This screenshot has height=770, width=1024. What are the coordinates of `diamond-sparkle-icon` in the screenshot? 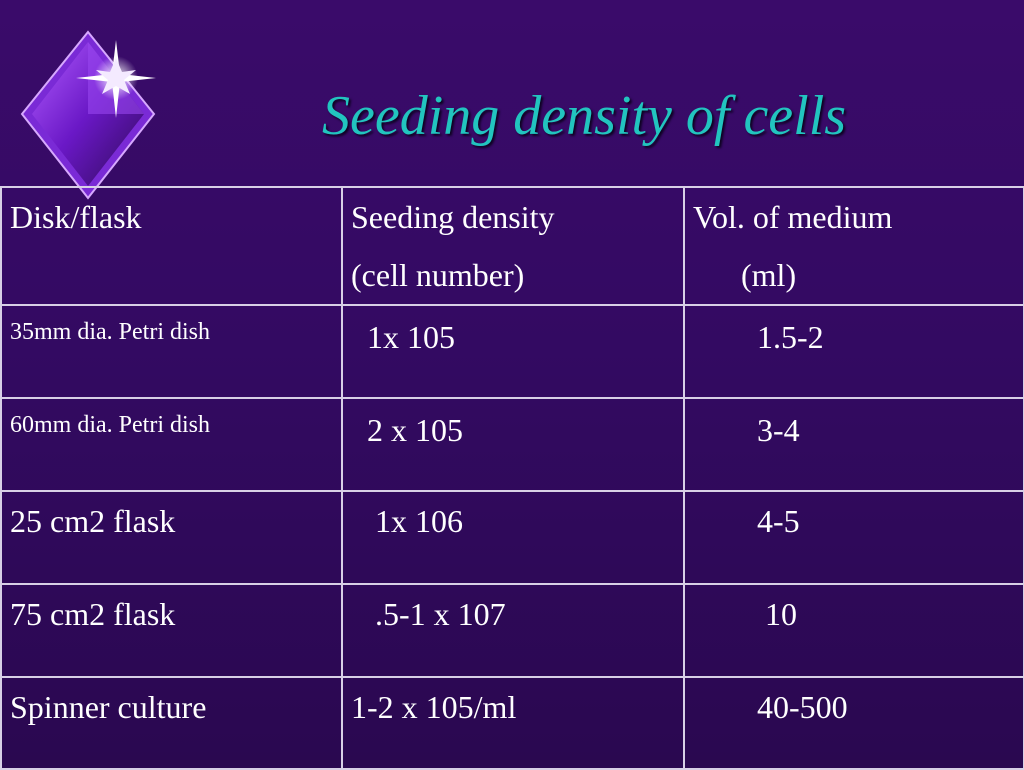 It's located at (88, 115).